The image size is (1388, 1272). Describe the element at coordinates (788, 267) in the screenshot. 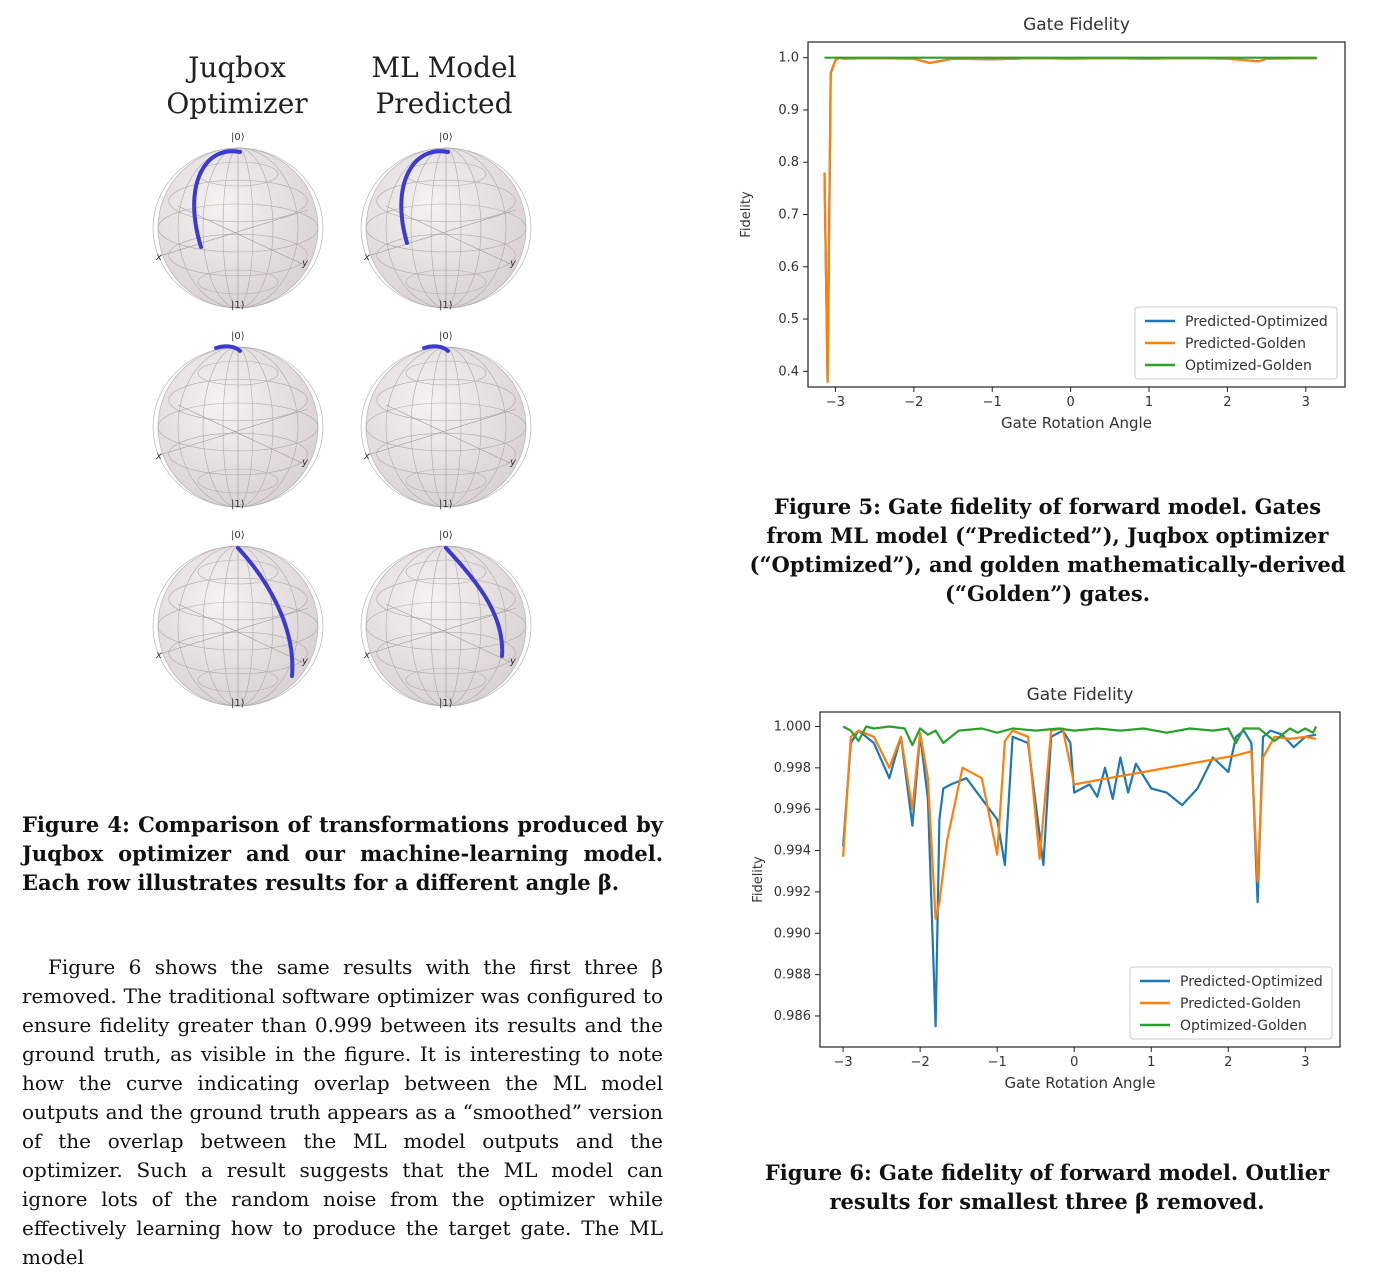

I see `y-tick-label: 0.6` at that location.